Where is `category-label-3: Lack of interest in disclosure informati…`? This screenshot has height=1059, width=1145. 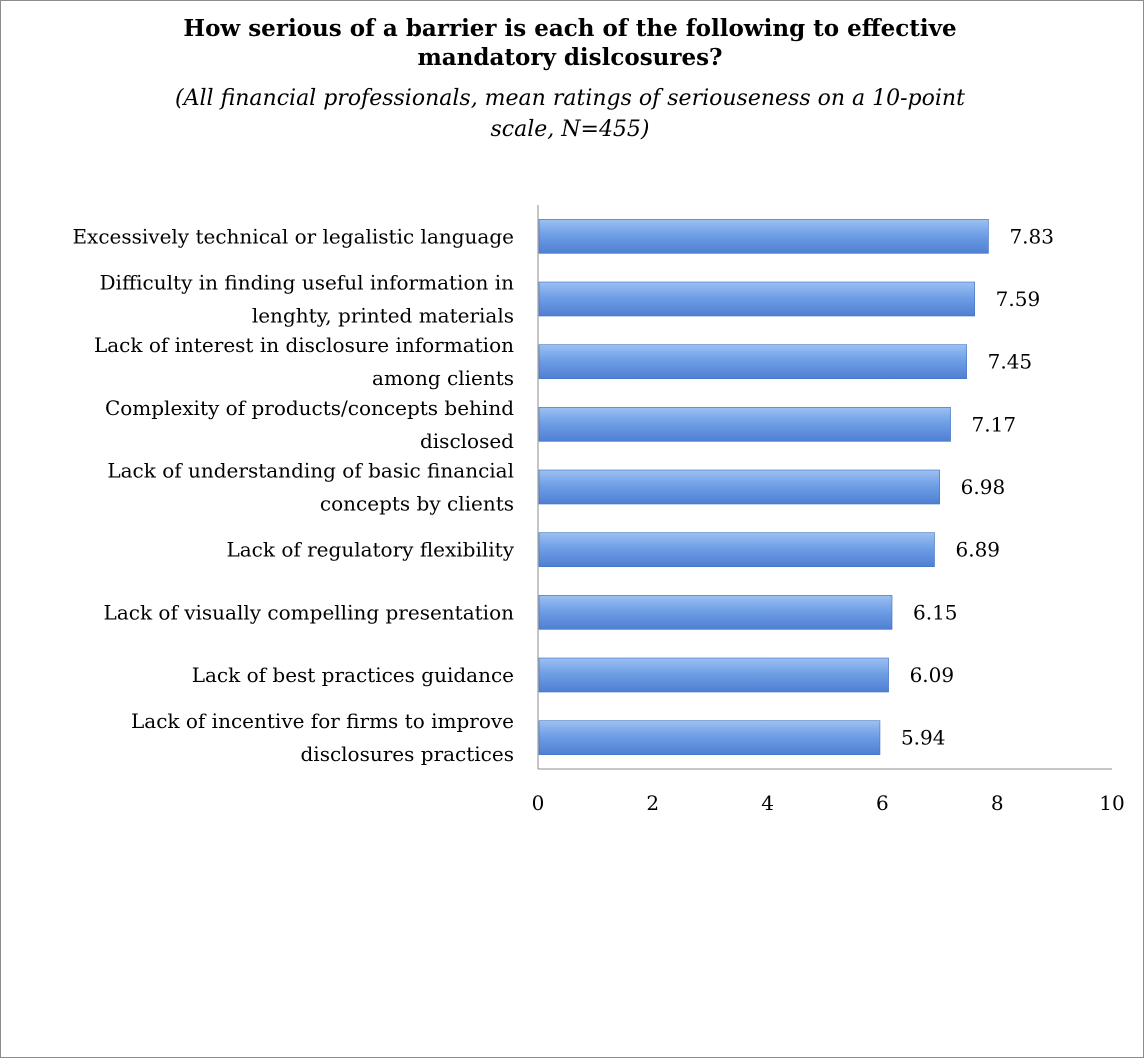
category-label-3: Lack of interest in disclosure informati… is located at coordinates (304, 361).